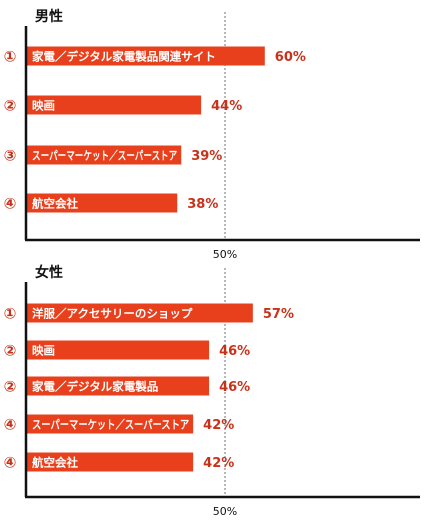 The width and height of the screenshot is (425, 528). I want to click on panel-title: 女性, so click(49, 272).